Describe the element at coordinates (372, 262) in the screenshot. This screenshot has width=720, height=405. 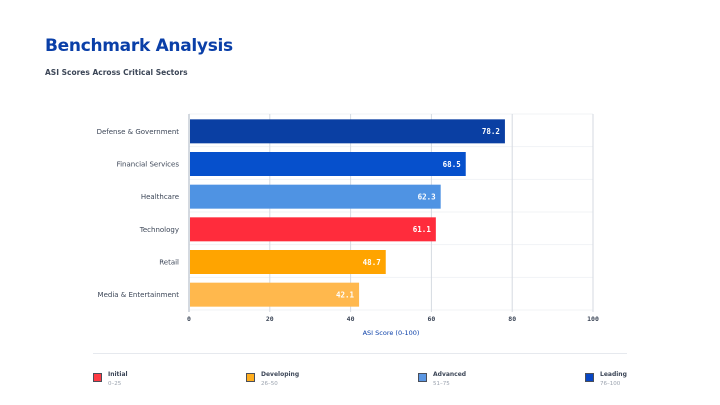
I see `value-label: 48.7` at that location.